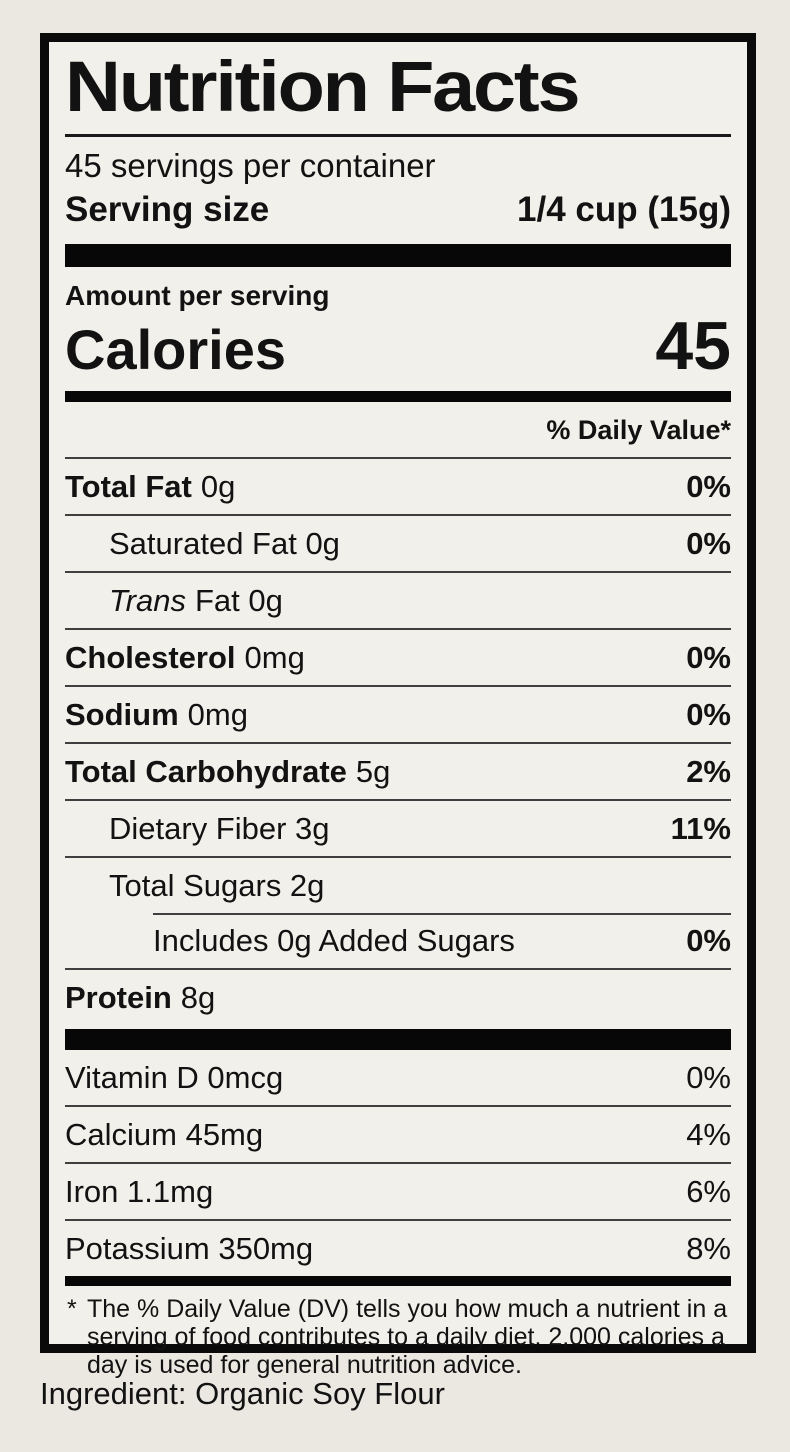  I want to click on vitamin-name: Vitamin D 0mcg, so click(174, 1077).